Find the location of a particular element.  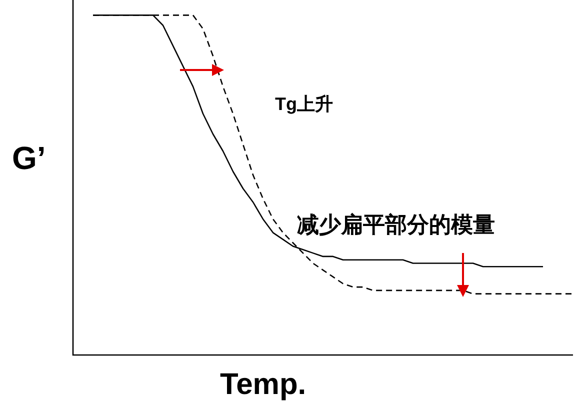

annotation: 减少扁平部分的模量 is located at coordinates (396, 225).